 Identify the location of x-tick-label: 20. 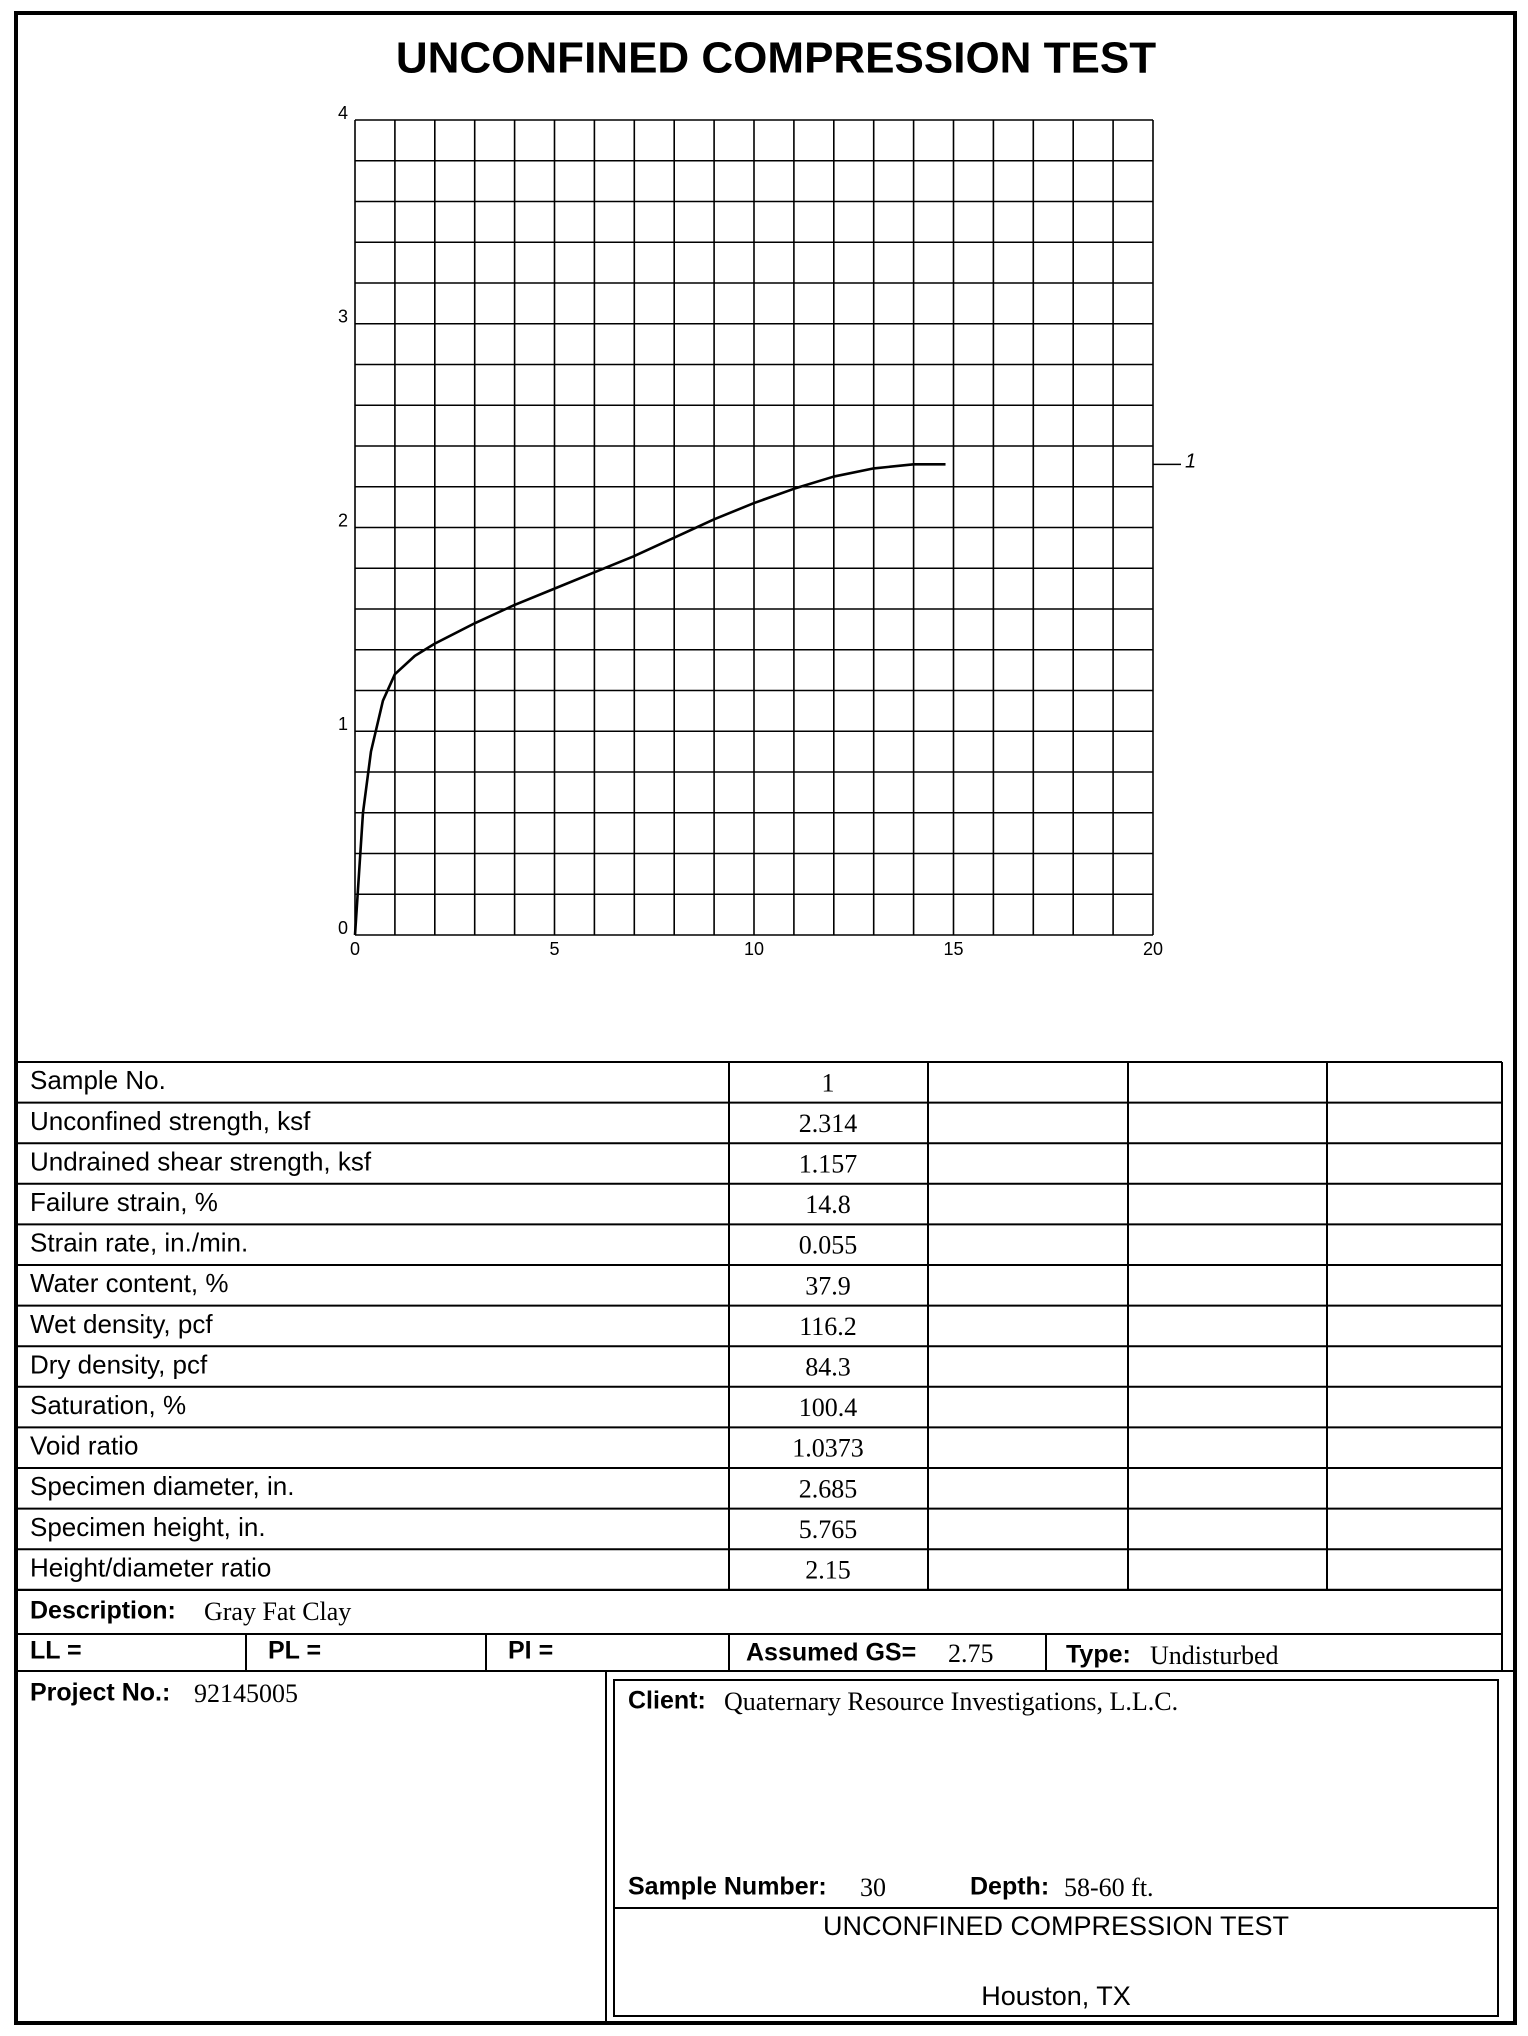
(1153, 949).